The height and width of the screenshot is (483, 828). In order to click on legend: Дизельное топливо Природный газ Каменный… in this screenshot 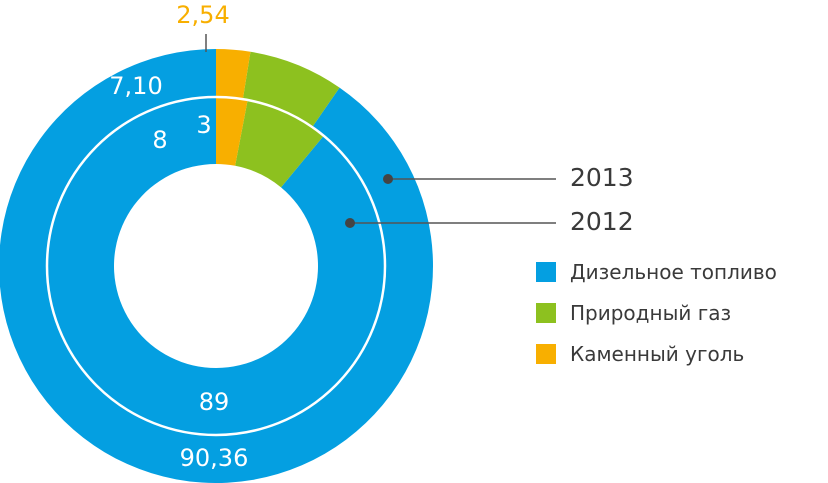, I will do `click(656, 322)`.